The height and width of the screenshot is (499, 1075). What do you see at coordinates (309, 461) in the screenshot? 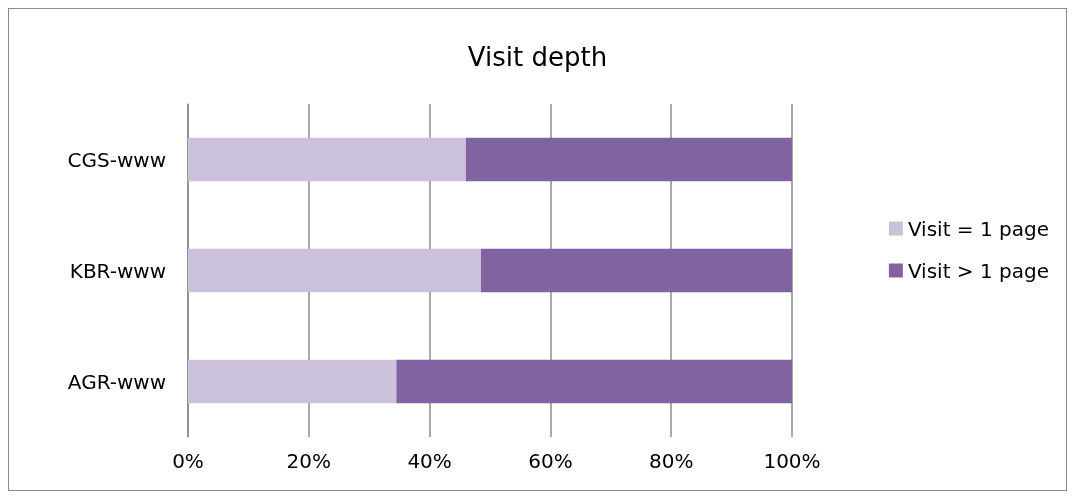
I see `x-tick-label: 20%` at bounding box center [309, 461].